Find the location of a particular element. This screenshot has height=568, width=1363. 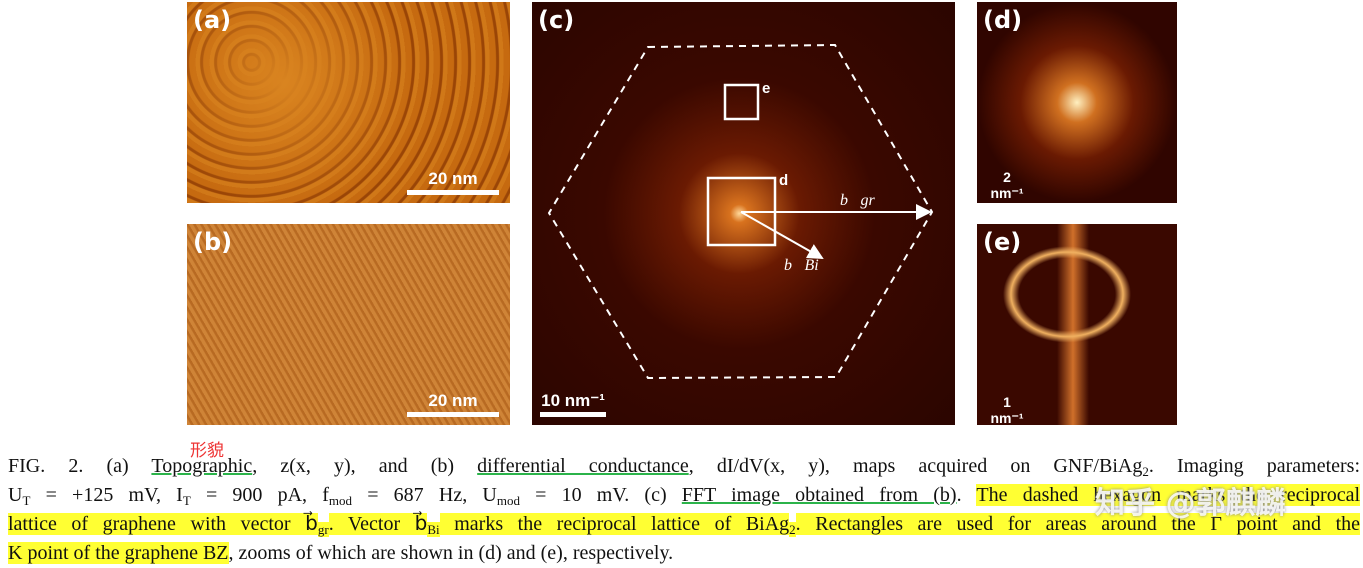

panel-b: (b) 20 nm is located at coordinates (348, 324).